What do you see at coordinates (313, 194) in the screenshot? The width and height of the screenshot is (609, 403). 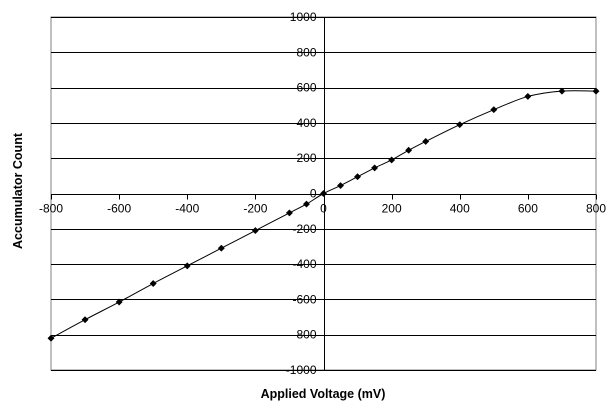 I see `y-tick-label: 0` at bounding box center [313, 194].